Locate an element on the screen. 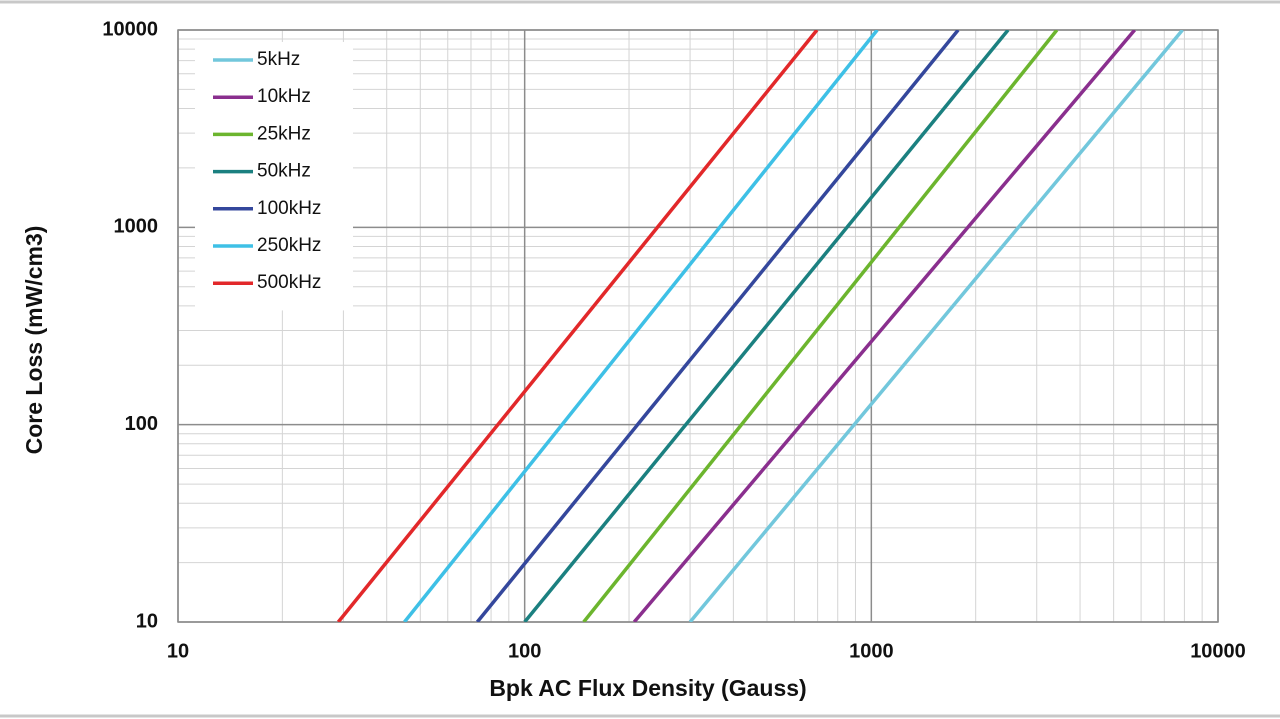 The width and height of the screenshot is (1280, 719). legend-label: 5kHz is located at coordinates (278, 59).